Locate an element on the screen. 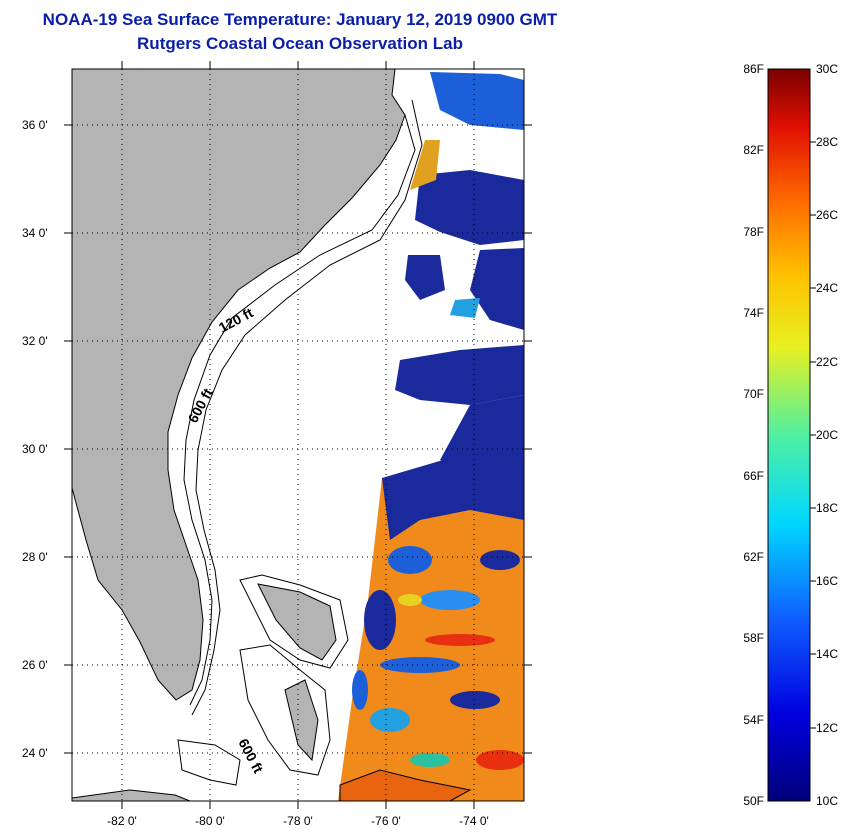 This screenshot has width=849, height=832. colorbar-c-label: 28C is located at coordinates (827, 142).